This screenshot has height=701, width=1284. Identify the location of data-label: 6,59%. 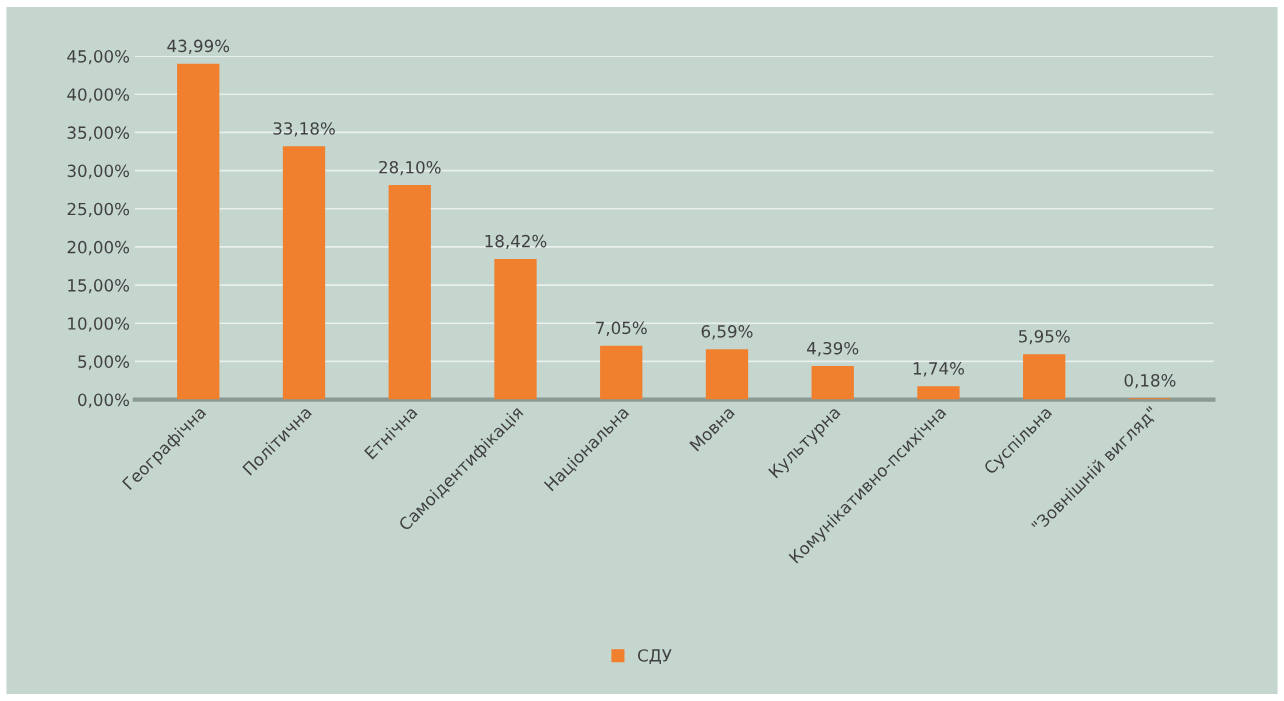
(727, 332).